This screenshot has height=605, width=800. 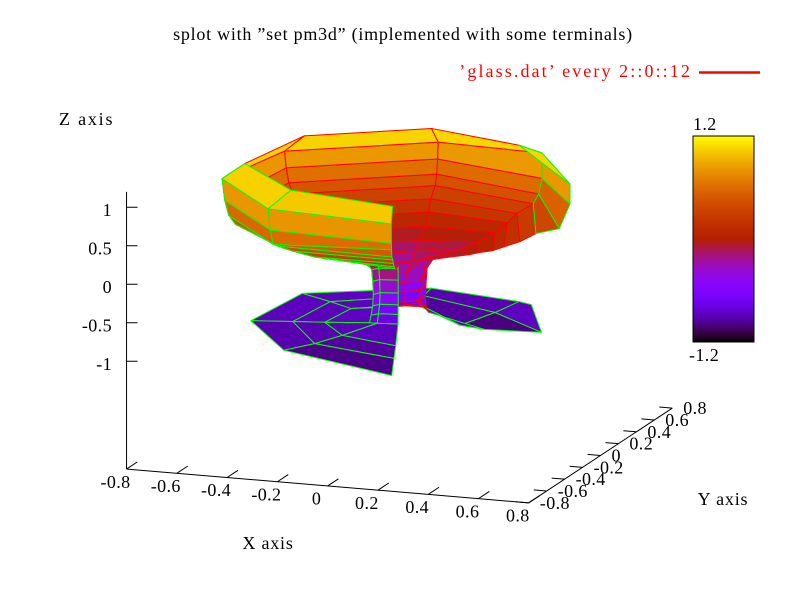 What do you see at coordinates (97, 325) in the screenshot?
I see `svg-text: -0.5` at bounding box center [97, 325].